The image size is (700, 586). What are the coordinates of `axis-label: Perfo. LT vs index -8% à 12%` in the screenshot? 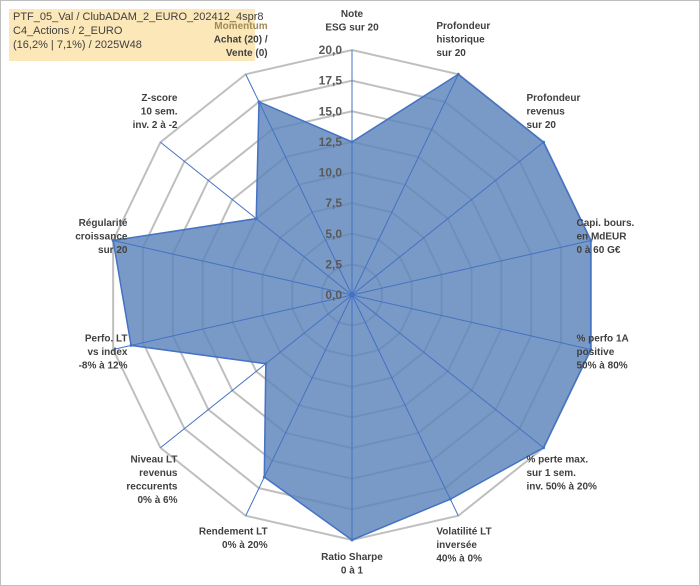 It's located at (103, 352).